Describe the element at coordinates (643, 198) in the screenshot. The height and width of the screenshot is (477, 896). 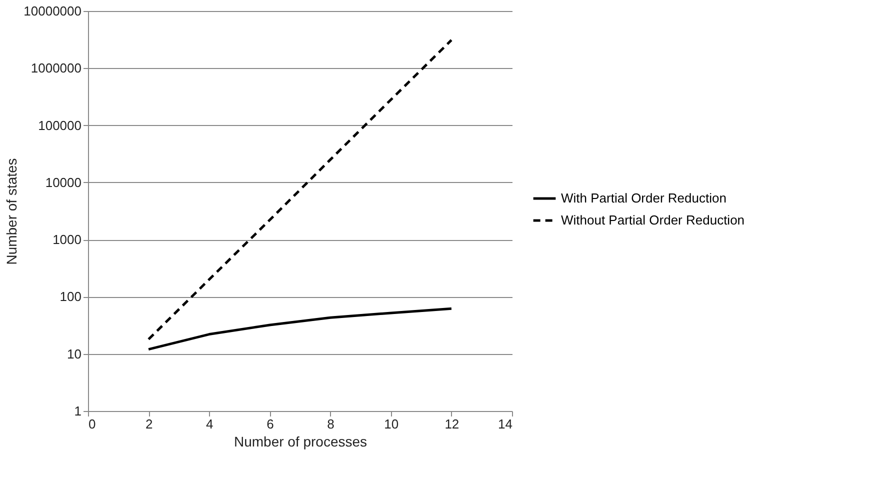
I see `legend-label: With Partial Order Reduction` at that location.